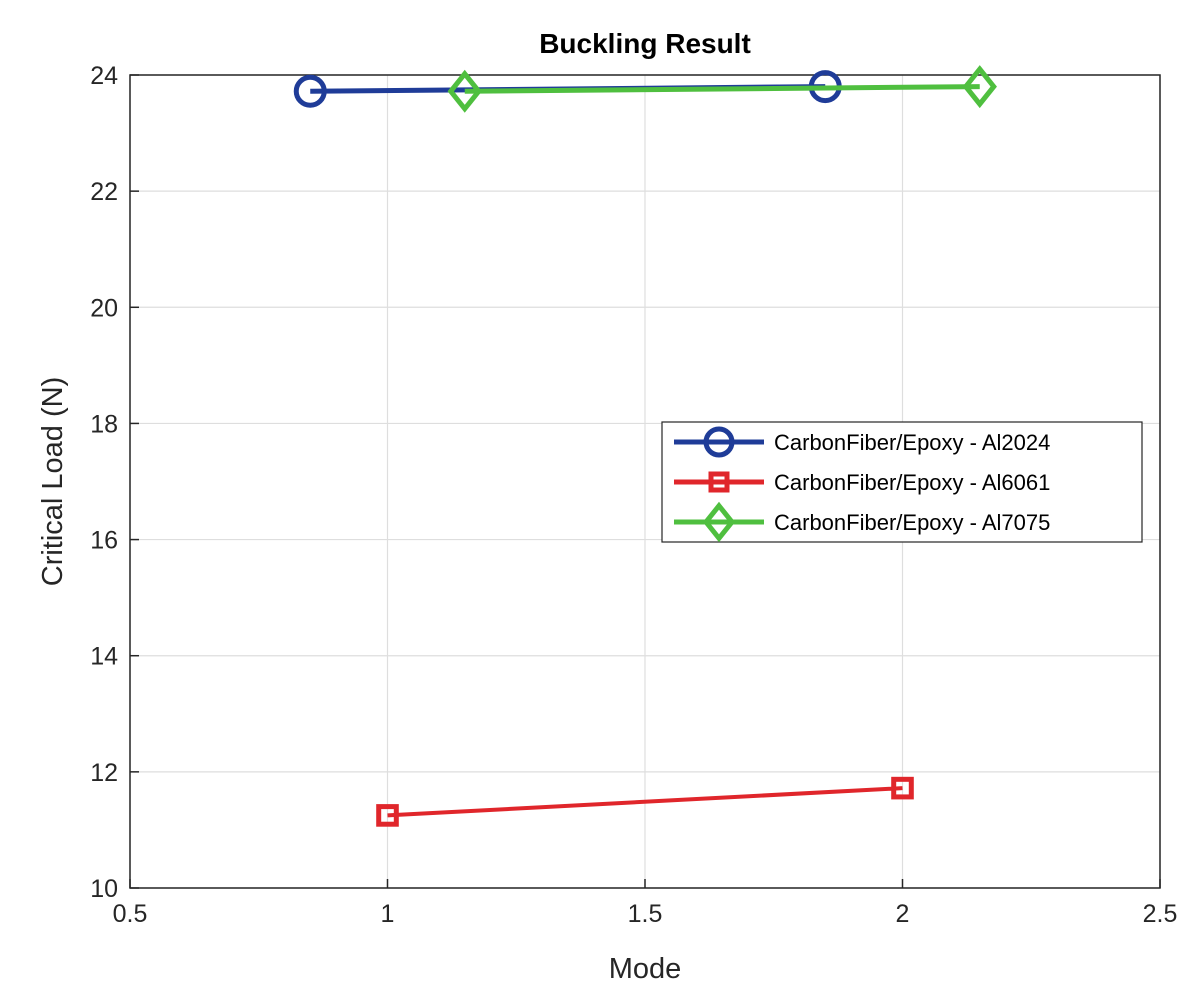 The height and width of the screenshot is (997, 1200). Describe the element at coordinates (104, 76) in the screenshot. I see `y-tick-label: 24` at that location.